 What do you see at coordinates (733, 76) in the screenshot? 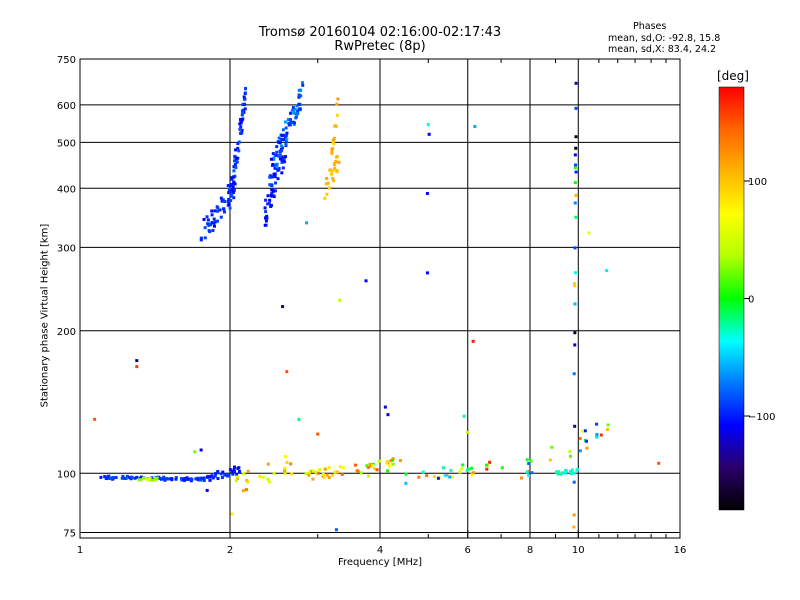
I see `colorbar-unit-label: [deg]` at bounding box center [733, 76].